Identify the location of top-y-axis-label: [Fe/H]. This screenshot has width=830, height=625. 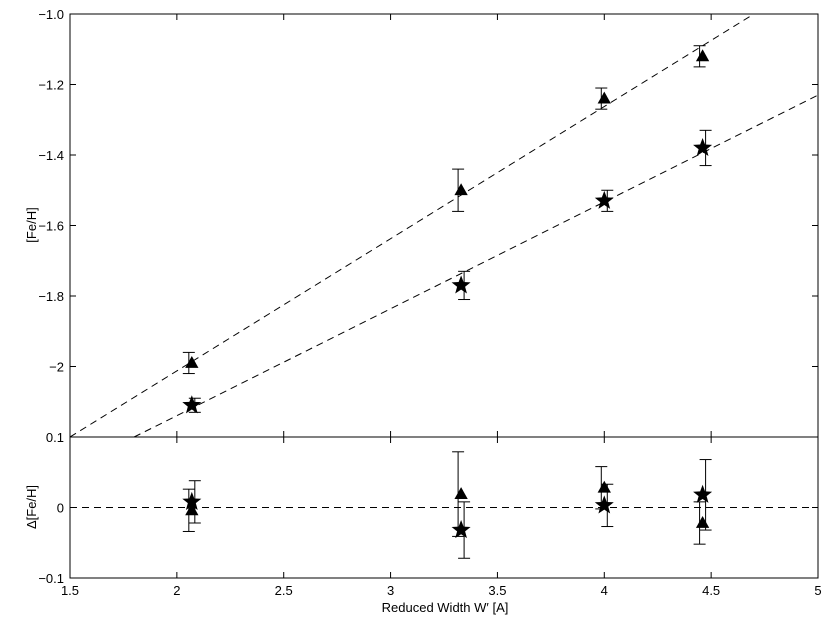
(31, 224).